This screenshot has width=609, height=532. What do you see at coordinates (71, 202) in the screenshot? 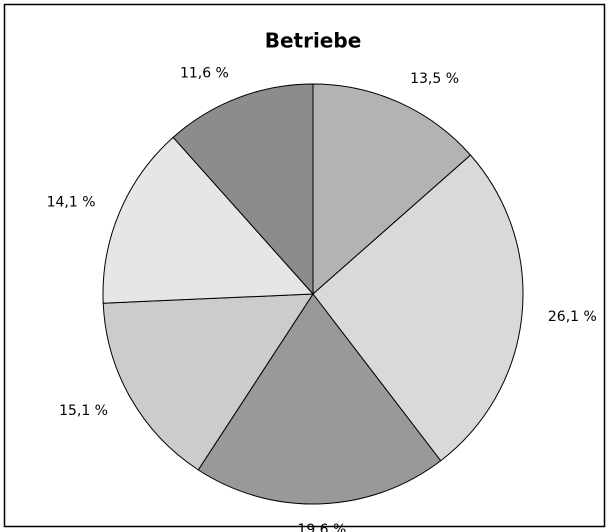
I see `data-label: 14,1 %` at bounding box center [71, 202].